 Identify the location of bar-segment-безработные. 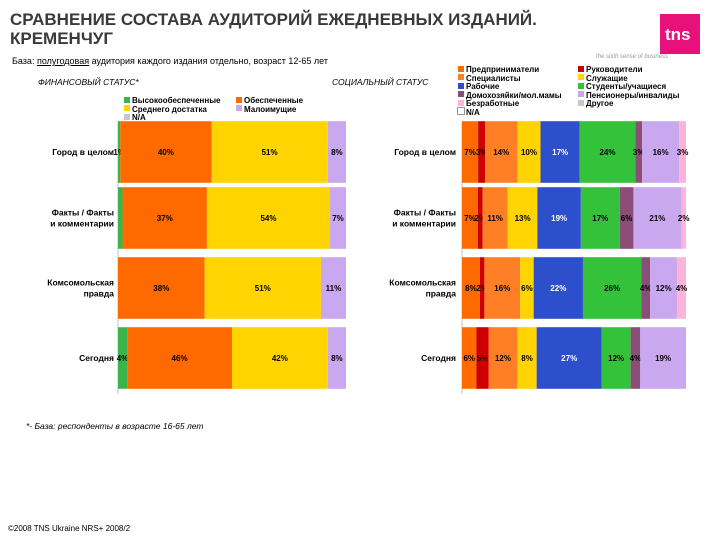
(681, 288).